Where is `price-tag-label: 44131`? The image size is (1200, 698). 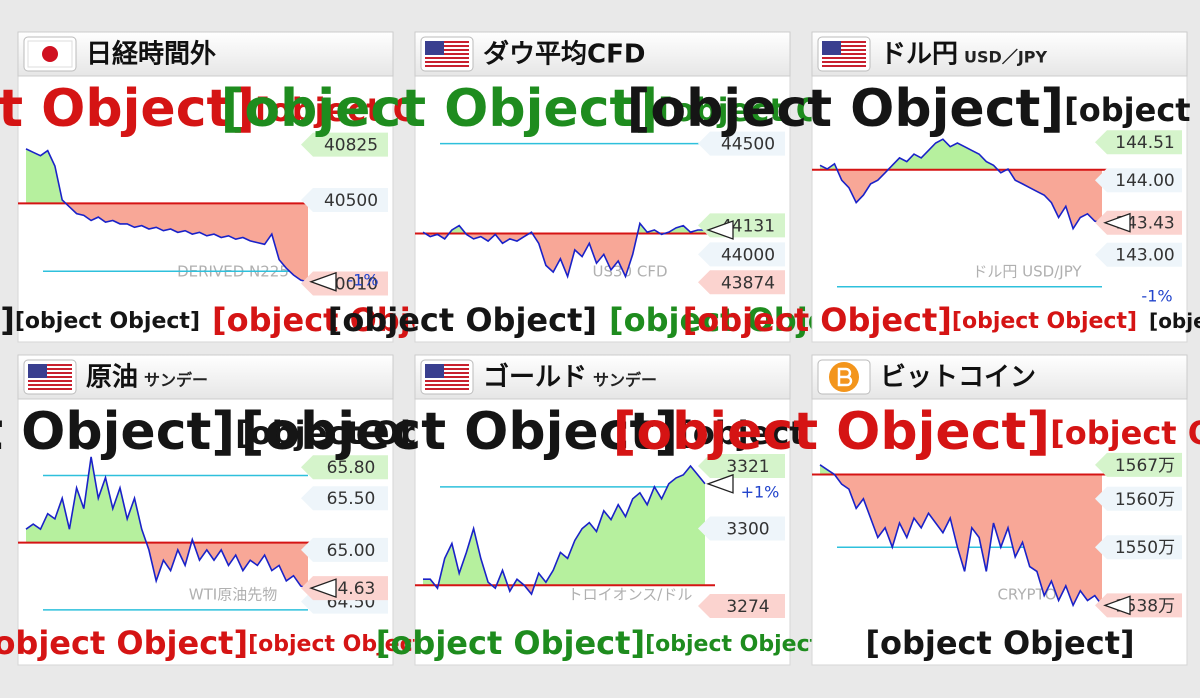
price-tag-label: 44131 is located at coordinates (748, 226).